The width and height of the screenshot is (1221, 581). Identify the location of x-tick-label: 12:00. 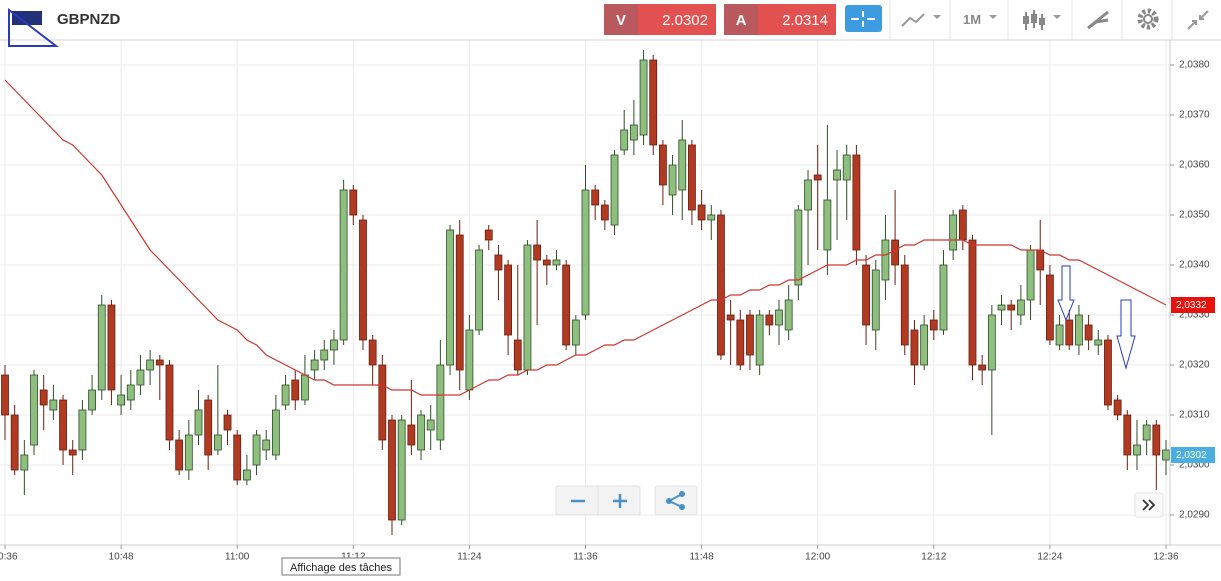
(817, 557).